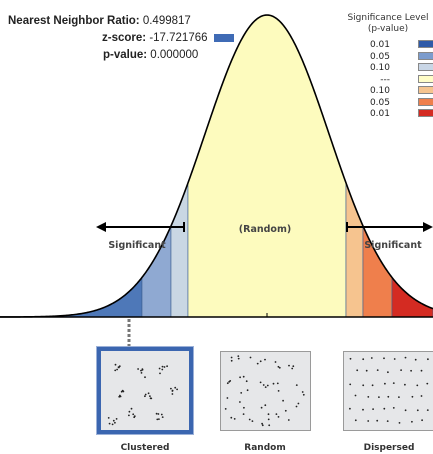  Describe the element at coordinates (388, 18) in the screenshot. I see `legend-title-line1: Significance Level` at that location.